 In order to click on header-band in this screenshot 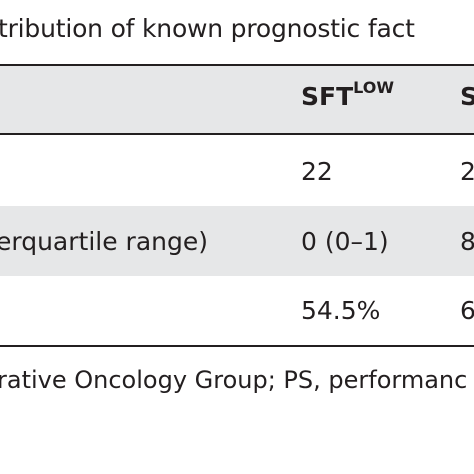, I will do `click(237, 99)`.